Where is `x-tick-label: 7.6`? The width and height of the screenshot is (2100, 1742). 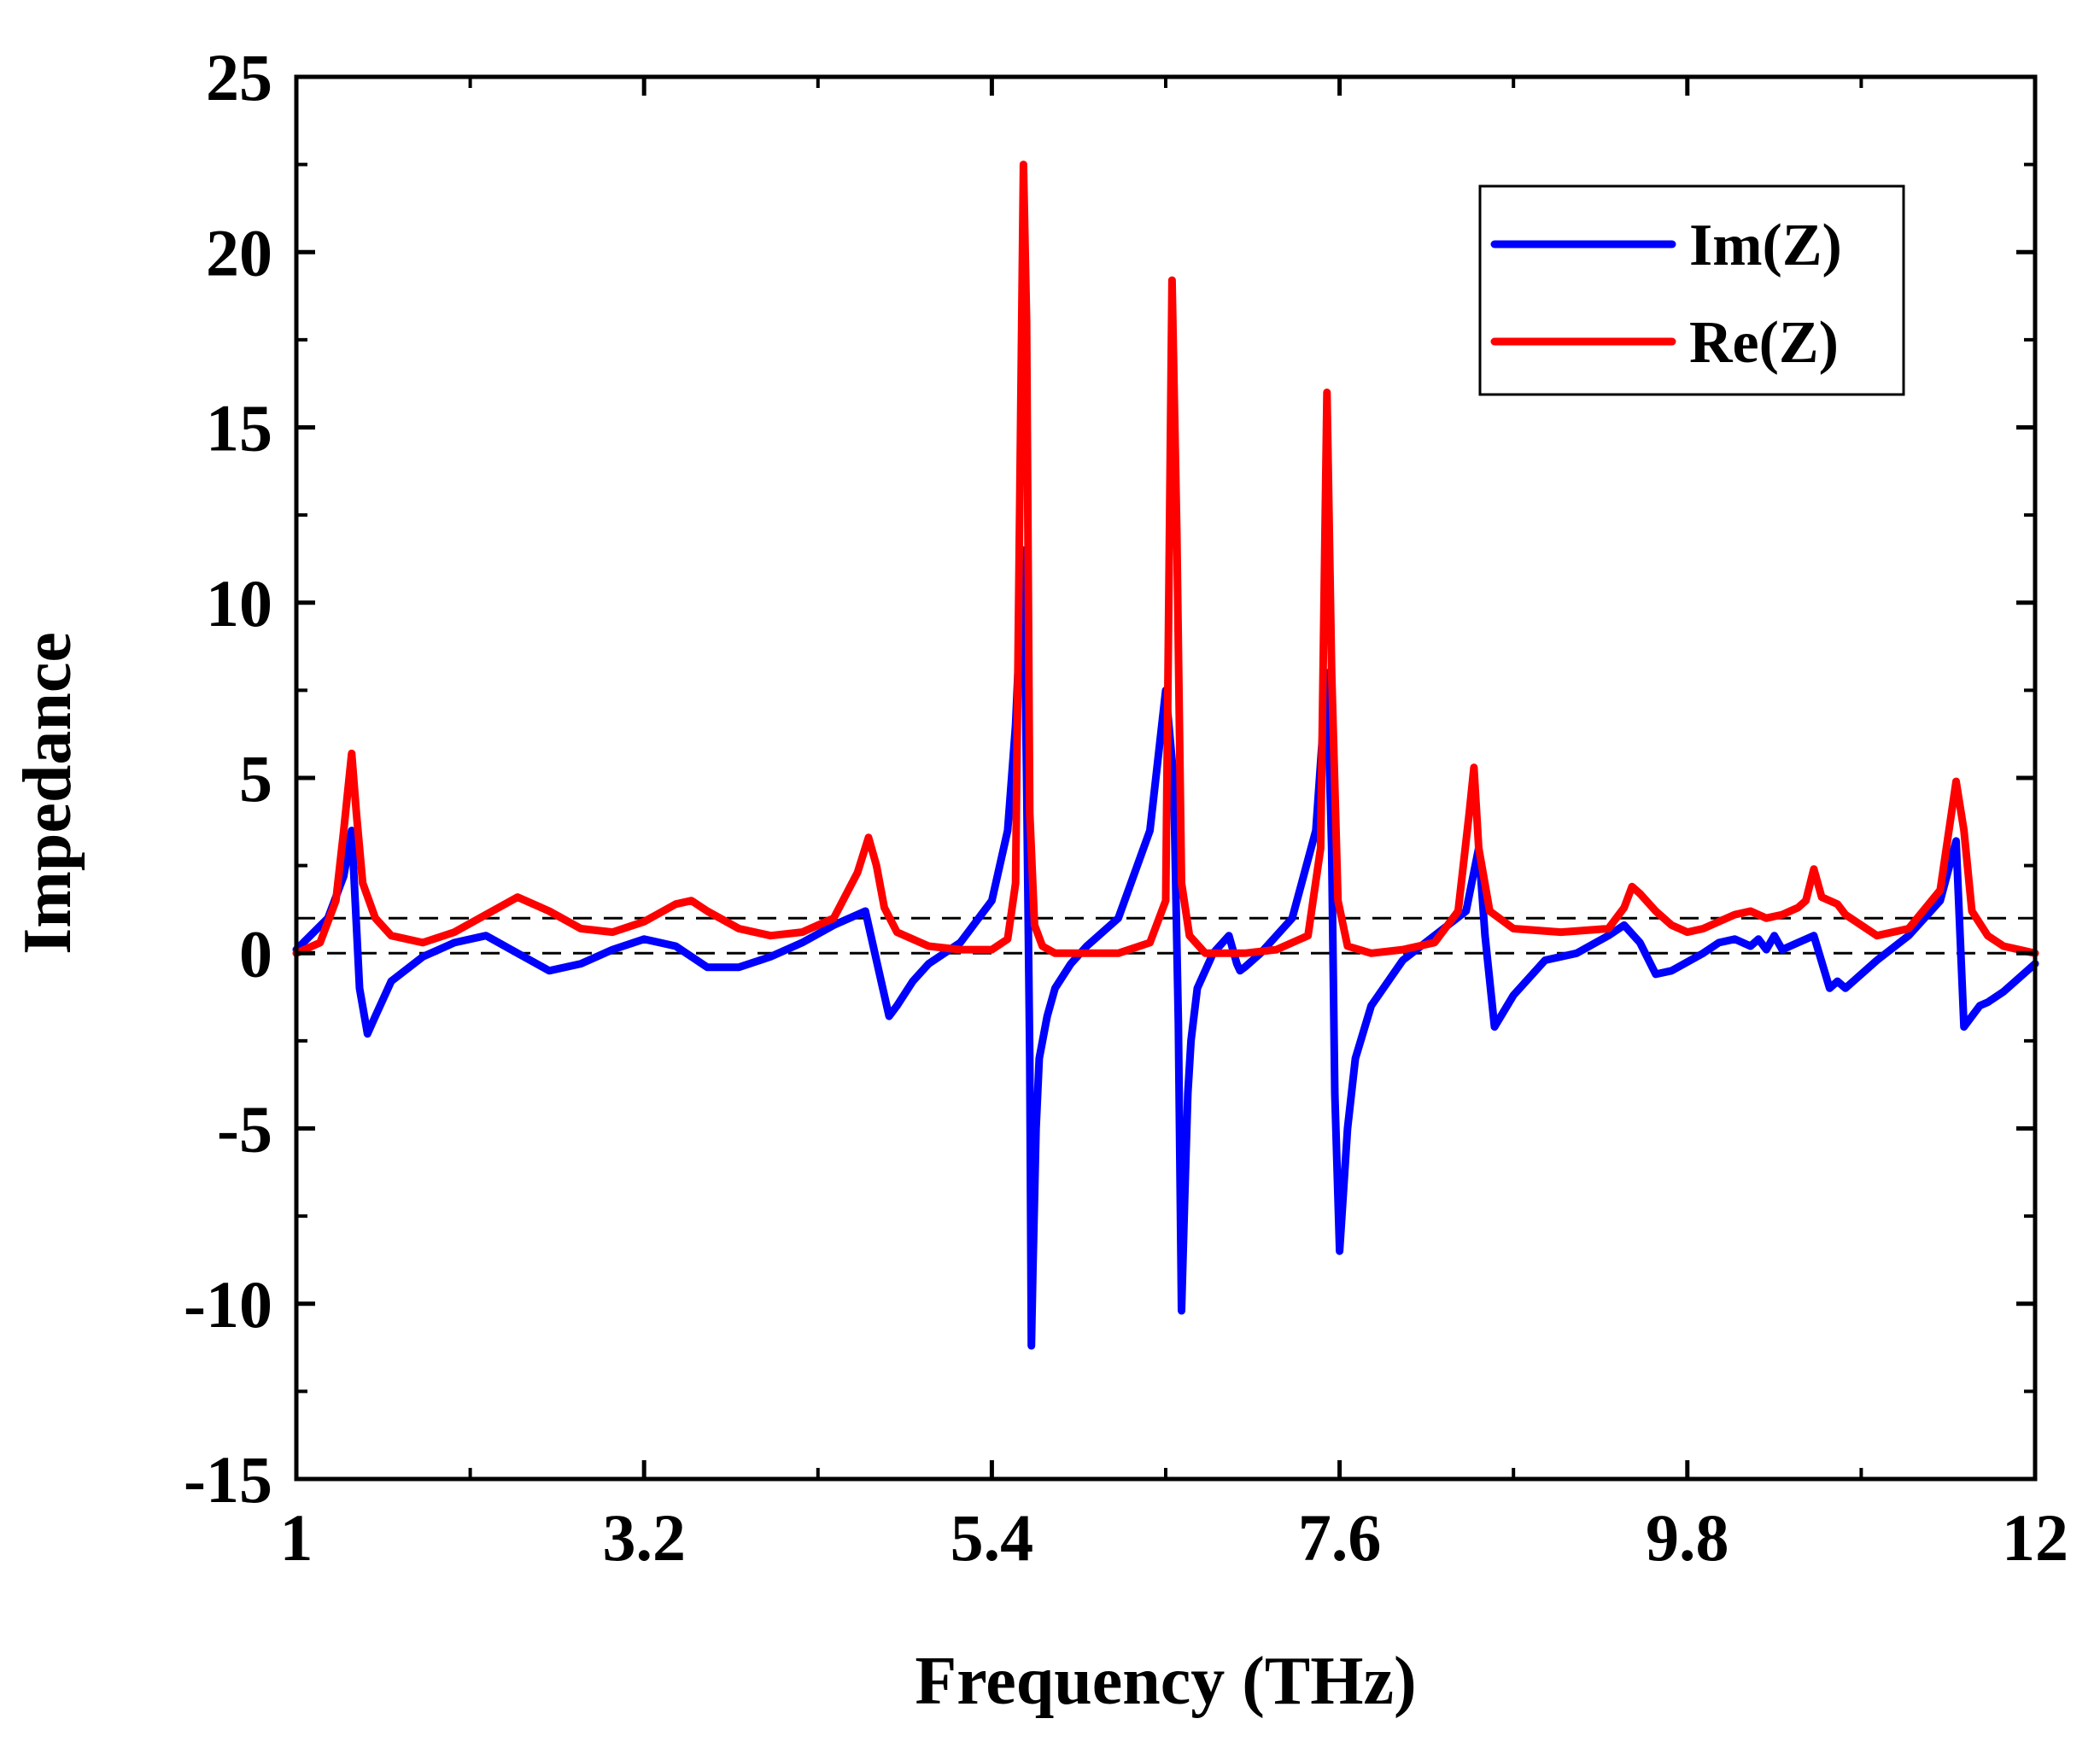 x-tick-label: 7.6 is located at coordinates (1340, 1537).